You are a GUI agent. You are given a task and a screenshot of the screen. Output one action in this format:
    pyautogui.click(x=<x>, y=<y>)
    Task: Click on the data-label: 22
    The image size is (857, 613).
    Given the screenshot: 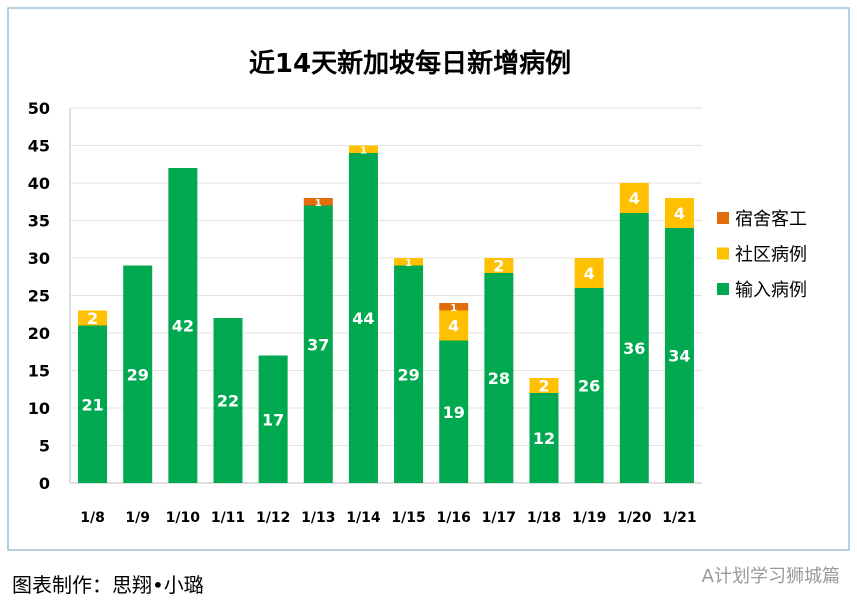 What is the action you would take?
    pyautogui.click(x=228, y=401)
    